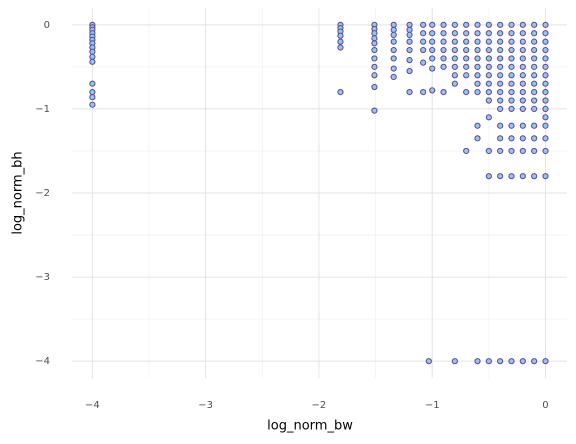  I want to click on y-tick-label: −1, so click(42, 109).